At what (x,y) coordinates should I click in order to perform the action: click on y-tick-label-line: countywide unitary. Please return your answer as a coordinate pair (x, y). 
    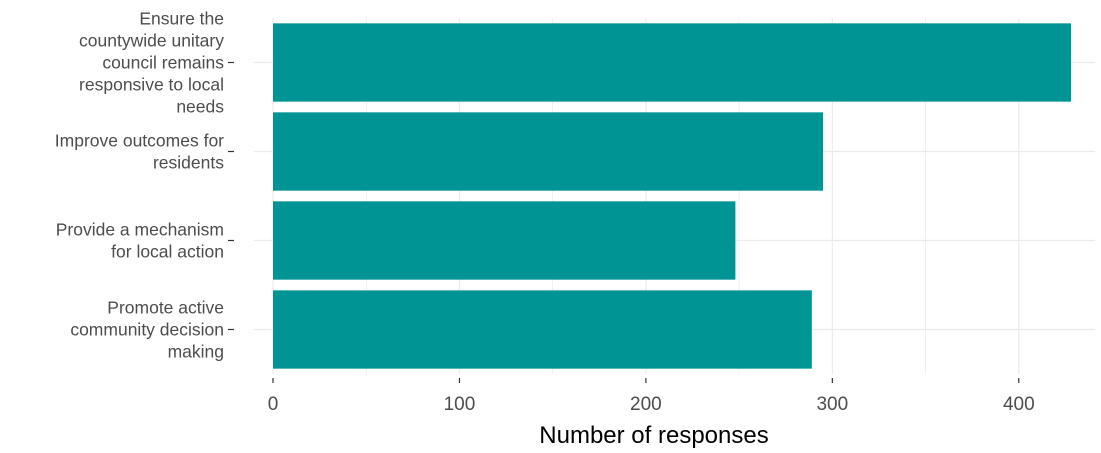
    Looking at the image, I should click on (151, 41).